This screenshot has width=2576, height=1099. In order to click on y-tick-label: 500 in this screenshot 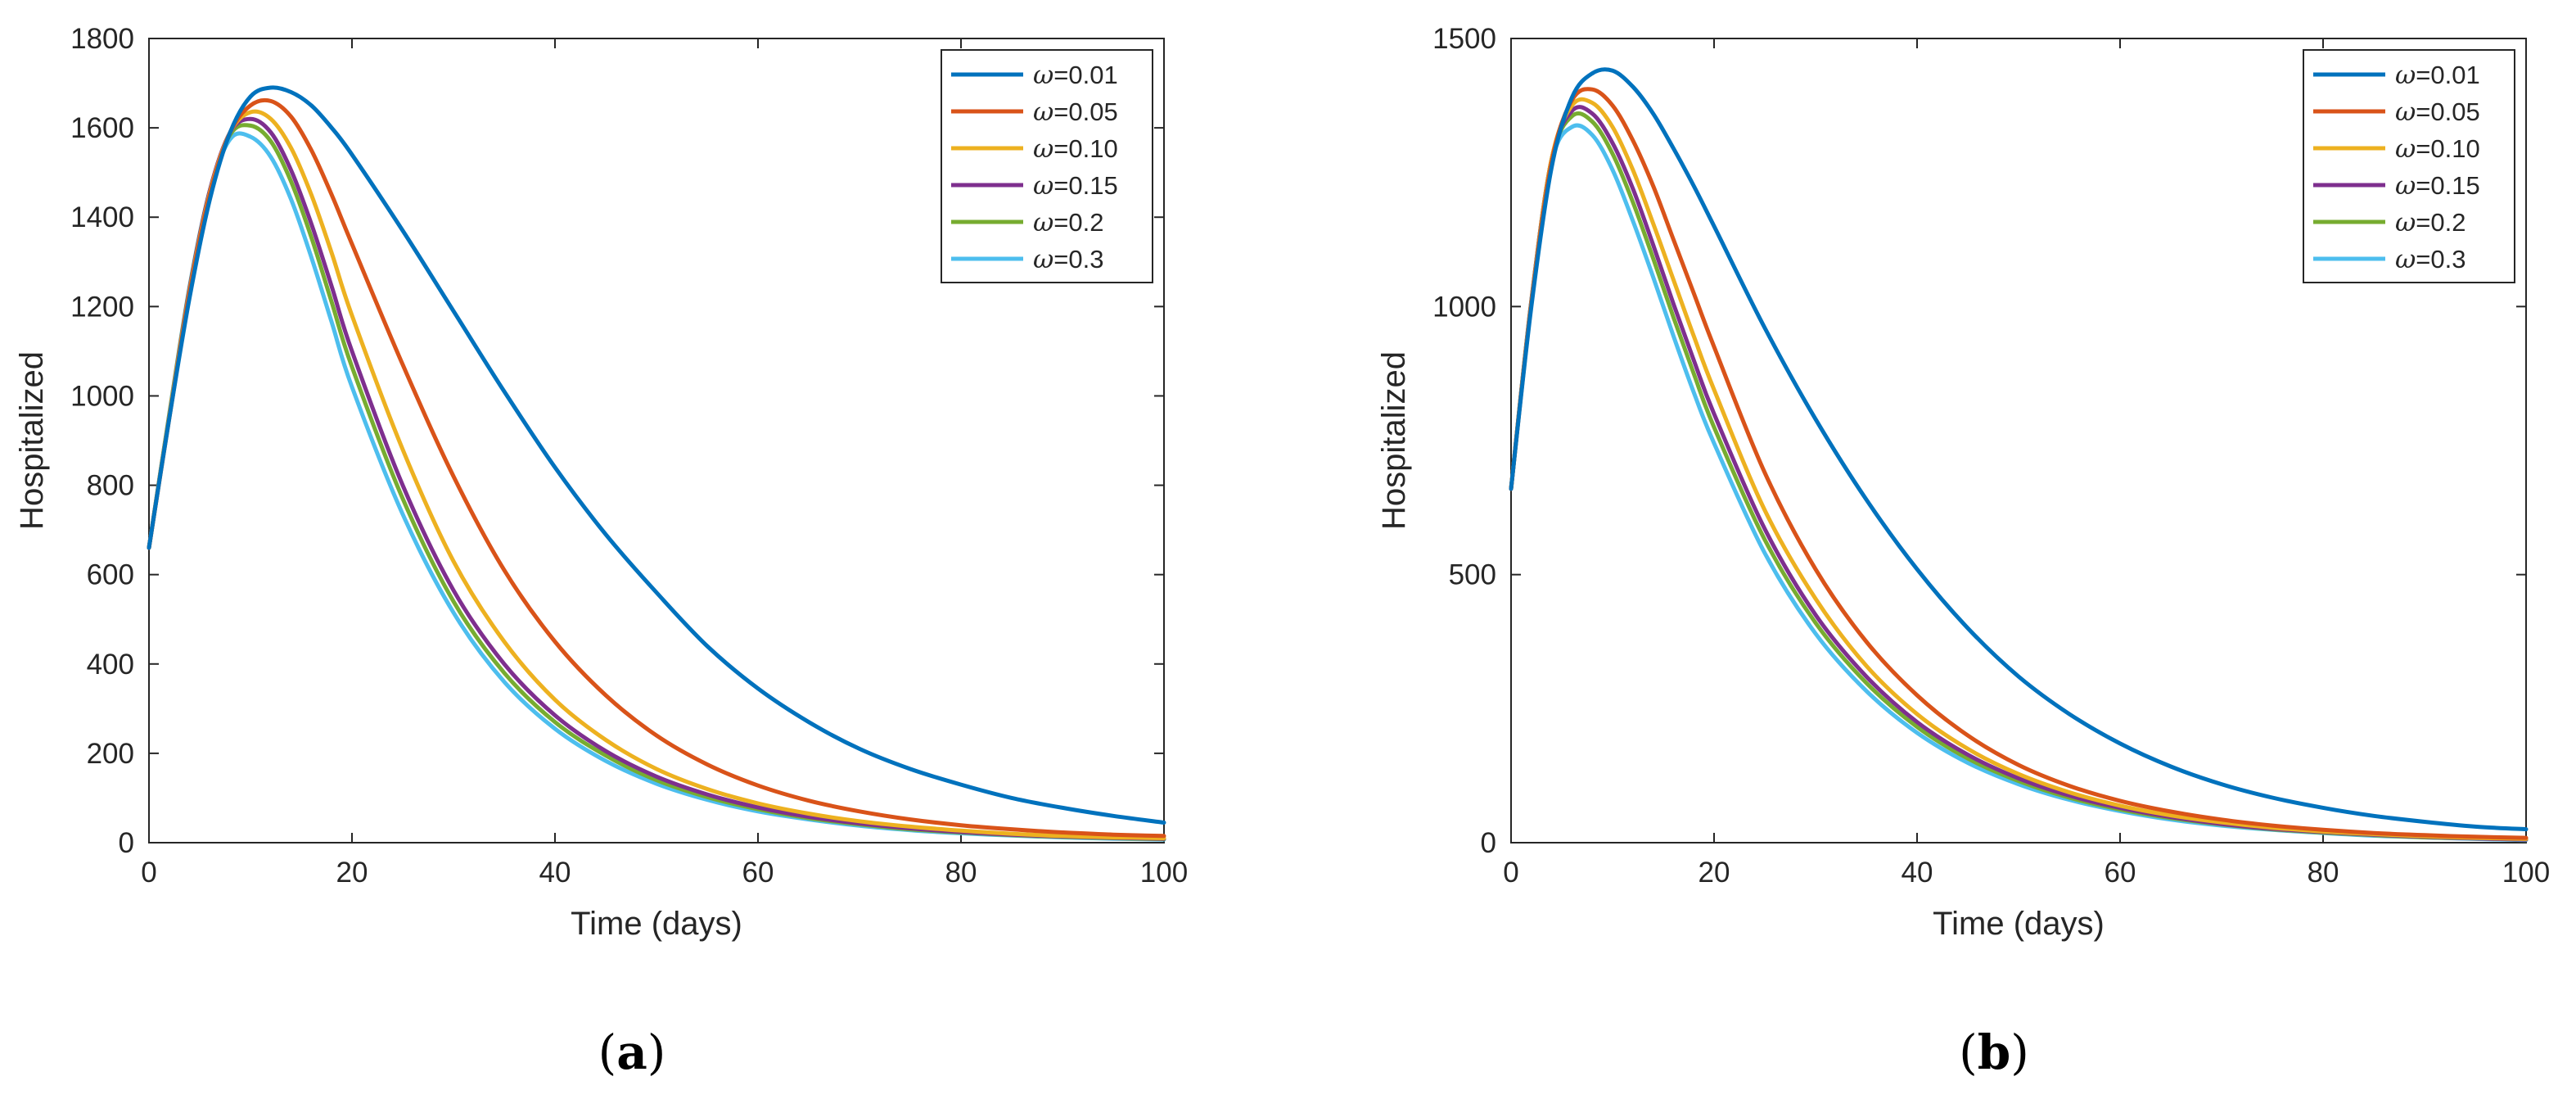, I will do `click(1472, 575)`.